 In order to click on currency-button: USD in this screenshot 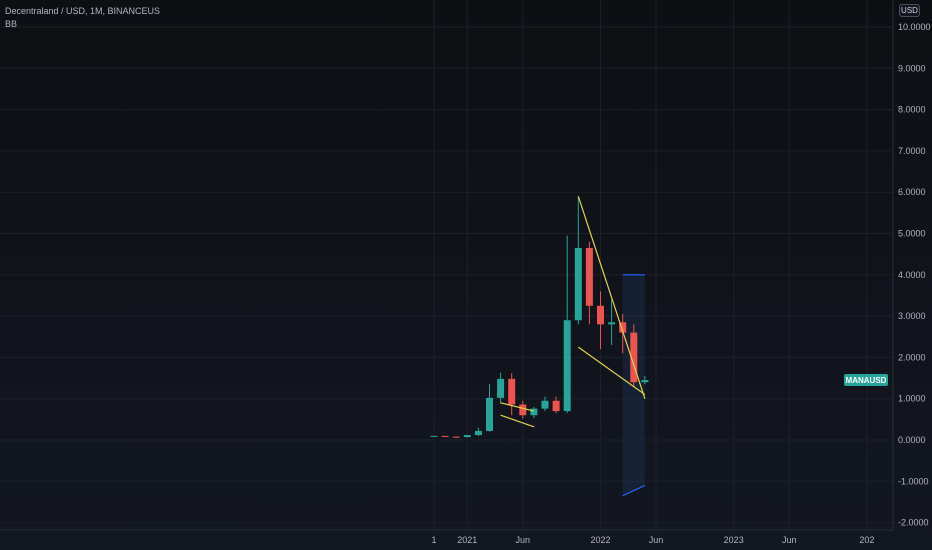, I will do `click(909, 10)`.